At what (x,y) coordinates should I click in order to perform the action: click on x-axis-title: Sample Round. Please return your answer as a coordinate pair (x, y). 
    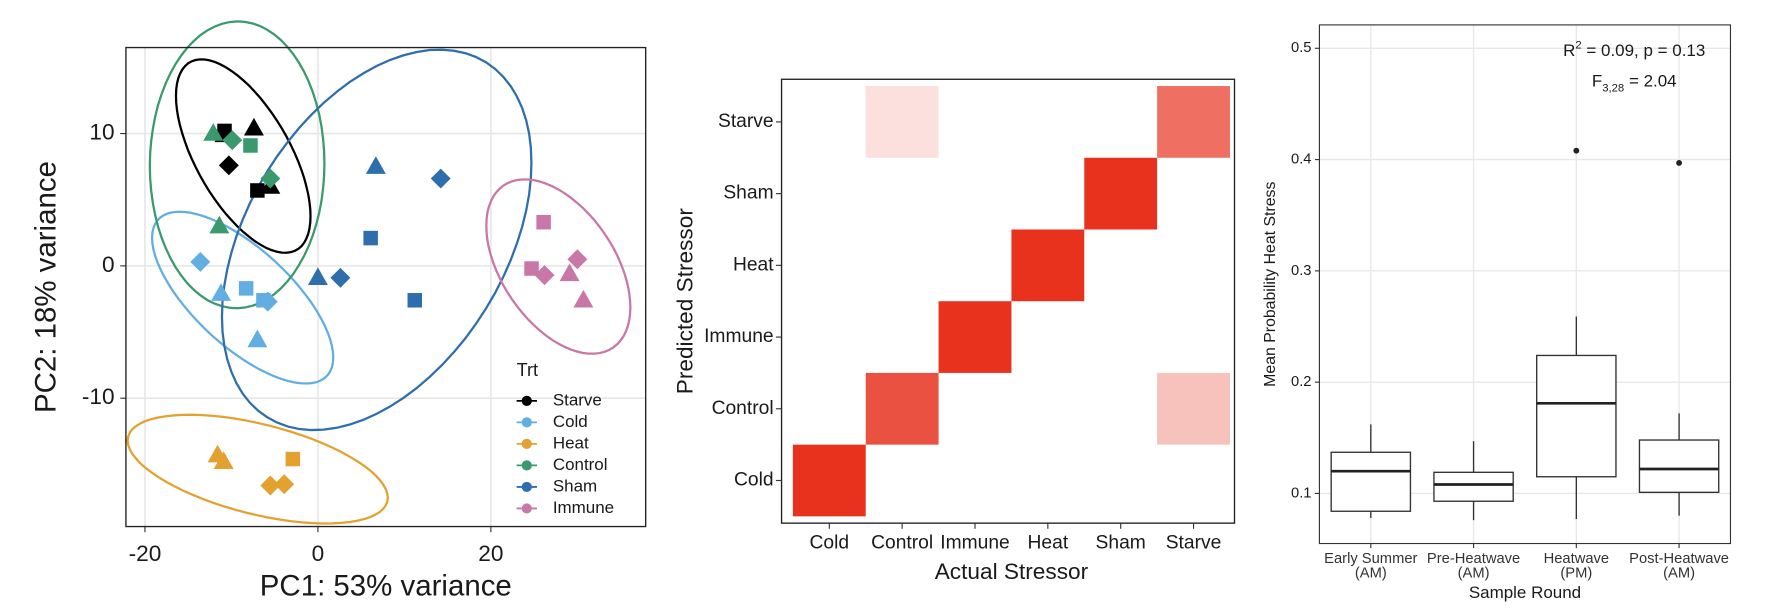
    Looking at the image, I should click on (1525, 592).